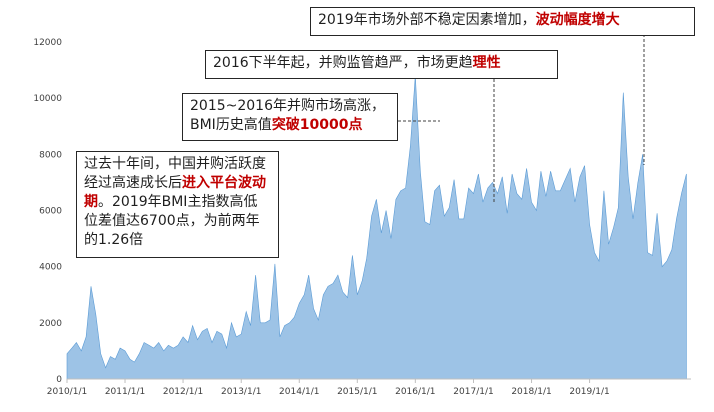 The image size is (714, 412). I want to click on annotation-summary-text: 过去十年间，中国并购活跃度经过高速成长后, so click(175, 173).